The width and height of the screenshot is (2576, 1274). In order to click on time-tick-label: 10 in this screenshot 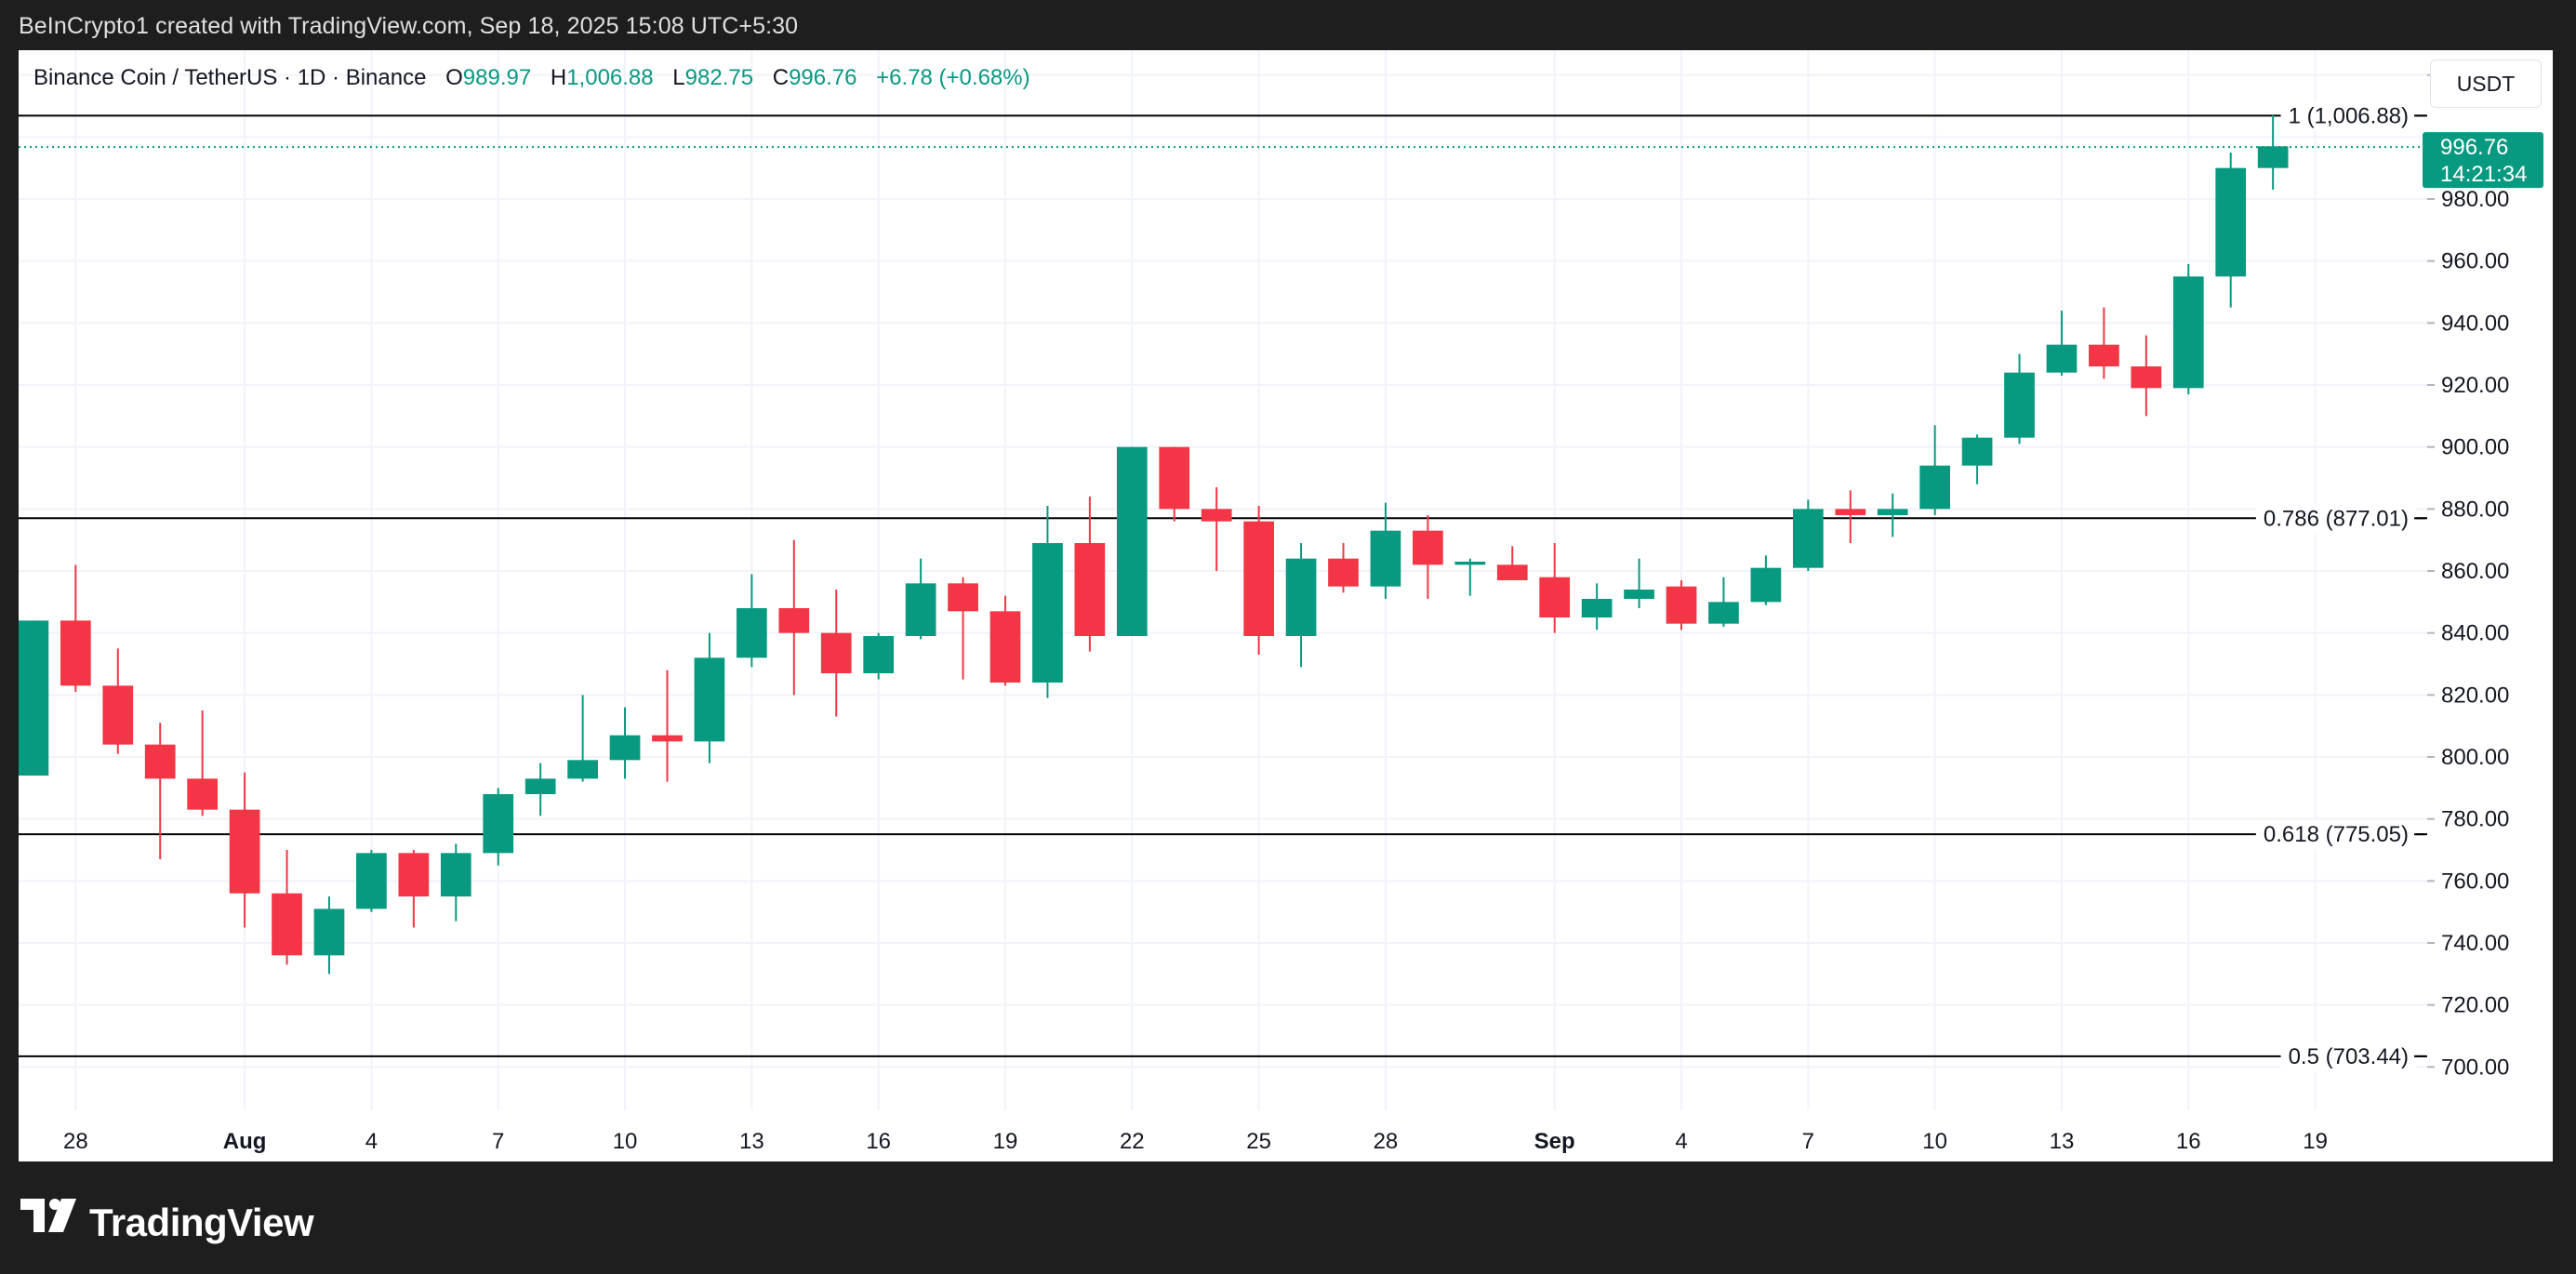, I will do `click(625, 1141)`.